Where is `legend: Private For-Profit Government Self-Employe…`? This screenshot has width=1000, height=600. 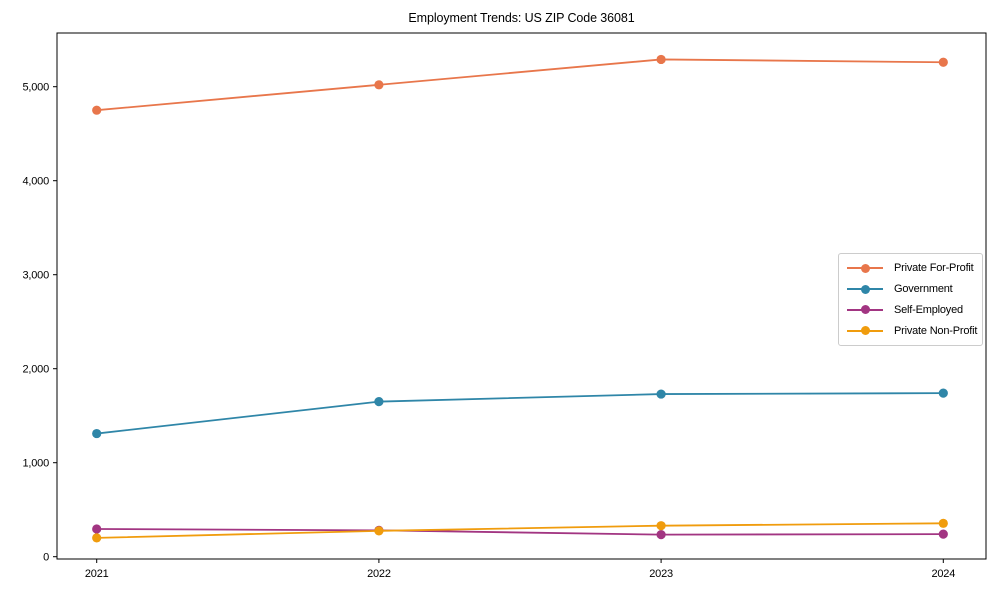
legend: Private For-Profit Government Self-Employe… is located at coordinates (910, 299).